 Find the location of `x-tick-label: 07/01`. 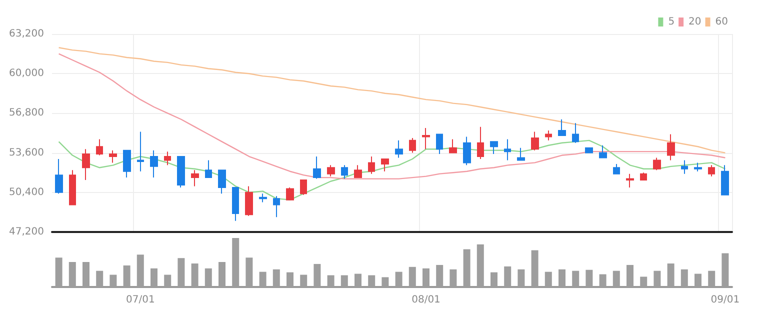

x-tick-label: 07/01 is located at coordinates (140, 300).